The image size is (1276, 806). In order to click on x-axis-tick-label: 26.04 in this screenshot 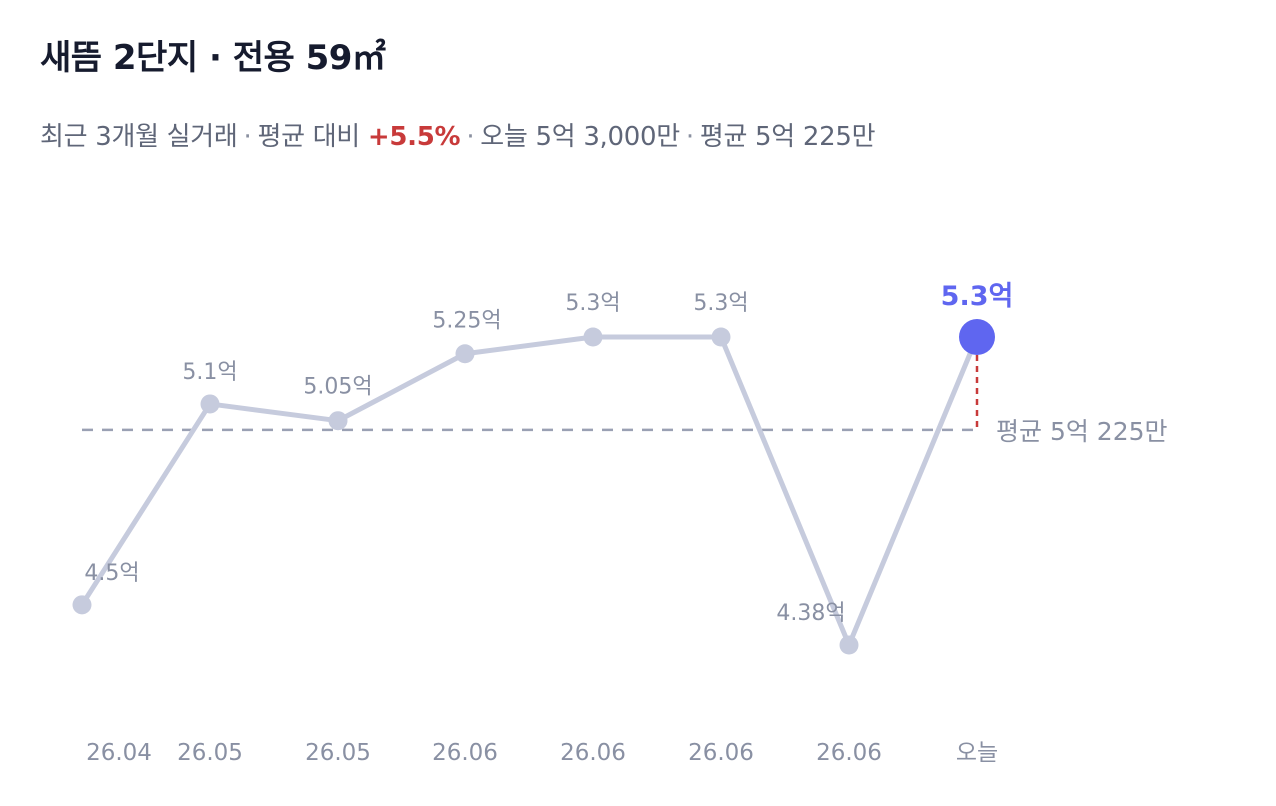, I will do `click(119, 753)`.